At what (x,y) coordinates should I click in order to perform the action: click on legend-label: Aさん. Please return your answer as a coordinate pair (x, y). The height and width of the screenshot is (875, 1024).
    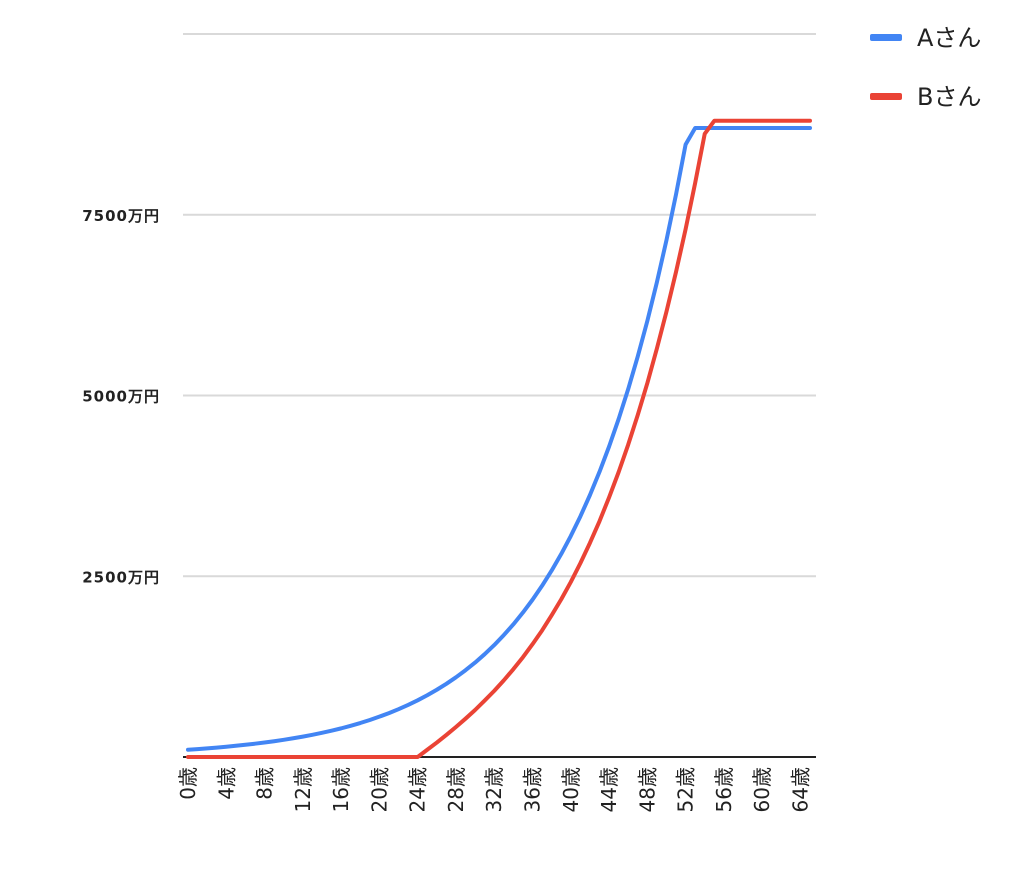
    Looking at the image, I should click on (949, 38).